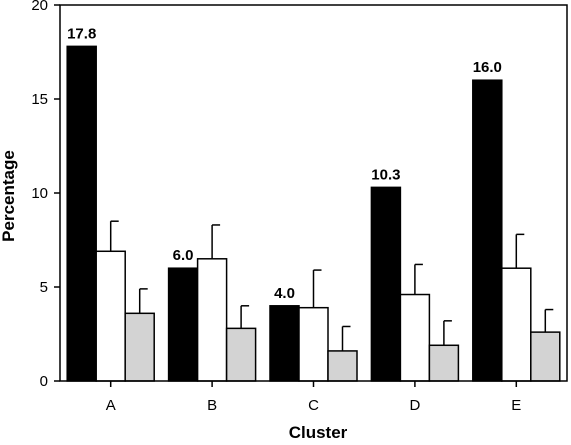 This screenshot has height=445, width=571. What do you see at coordinates (385, 174) in the screenshot?
I see `data-label-d: 10.3` at bounding box center [385, 174].